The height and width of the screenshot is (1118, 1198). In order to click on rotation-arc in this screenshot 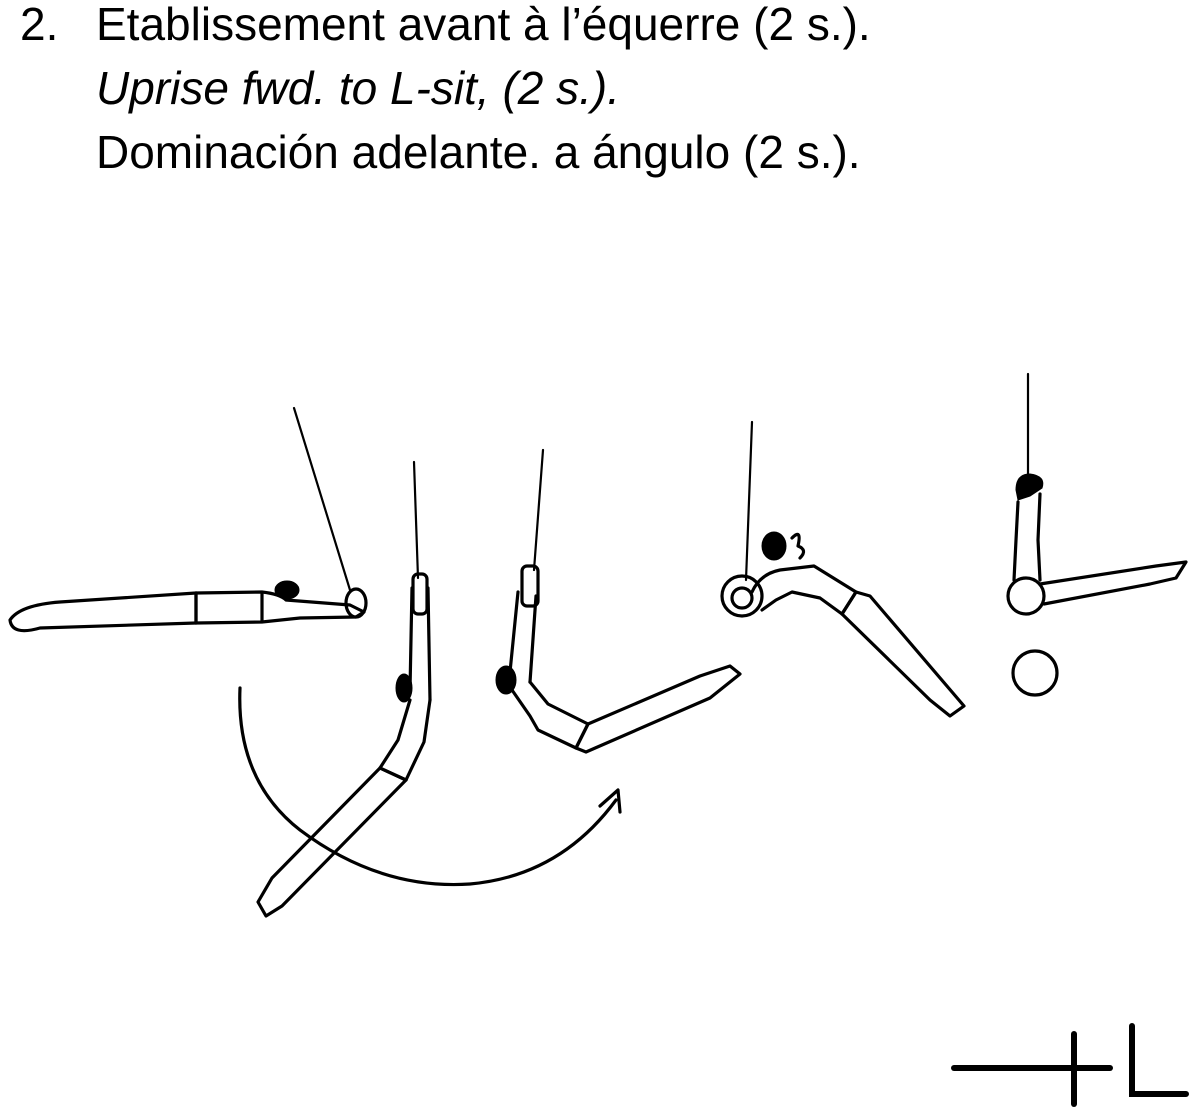, I will do `click(428, 786)`.